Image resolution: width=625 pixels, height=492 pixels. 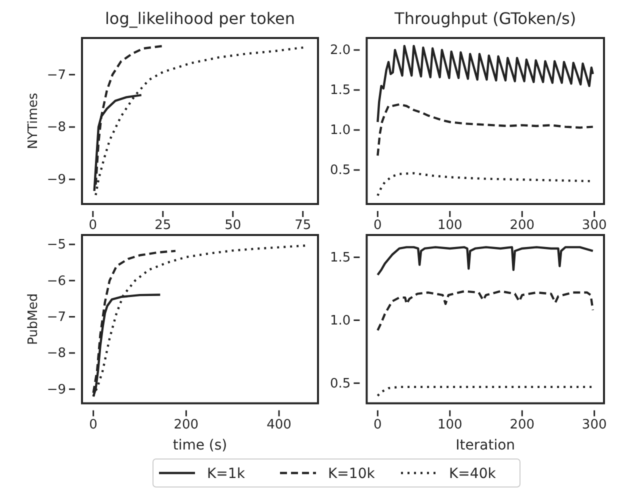 What do you see at coordinates (33, 319) in the screenshot?
I see `y-axis-title: PubMed` at bounding box center [33, 319].